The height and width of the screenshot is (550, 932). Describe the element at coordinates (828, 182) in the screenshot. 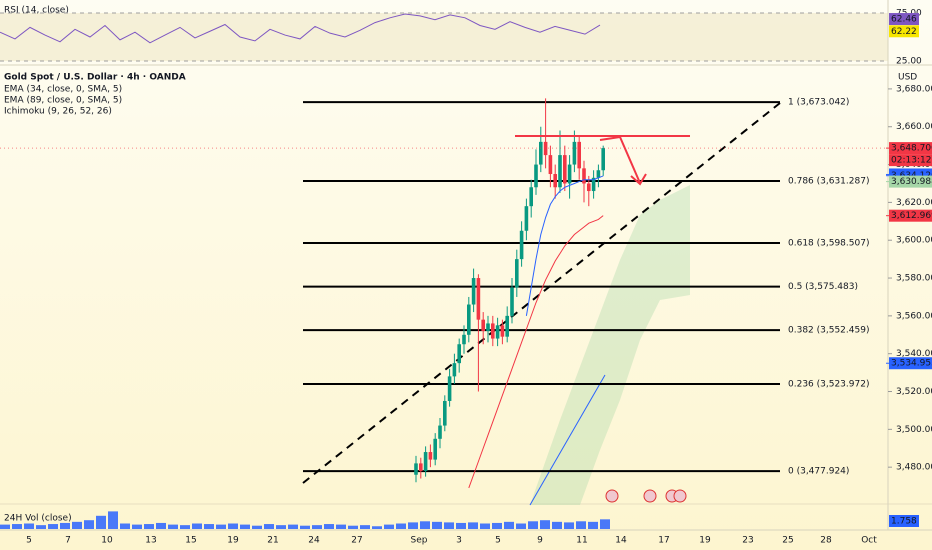

I see `fib-label: 0.786 (3,631.287)` at that location.